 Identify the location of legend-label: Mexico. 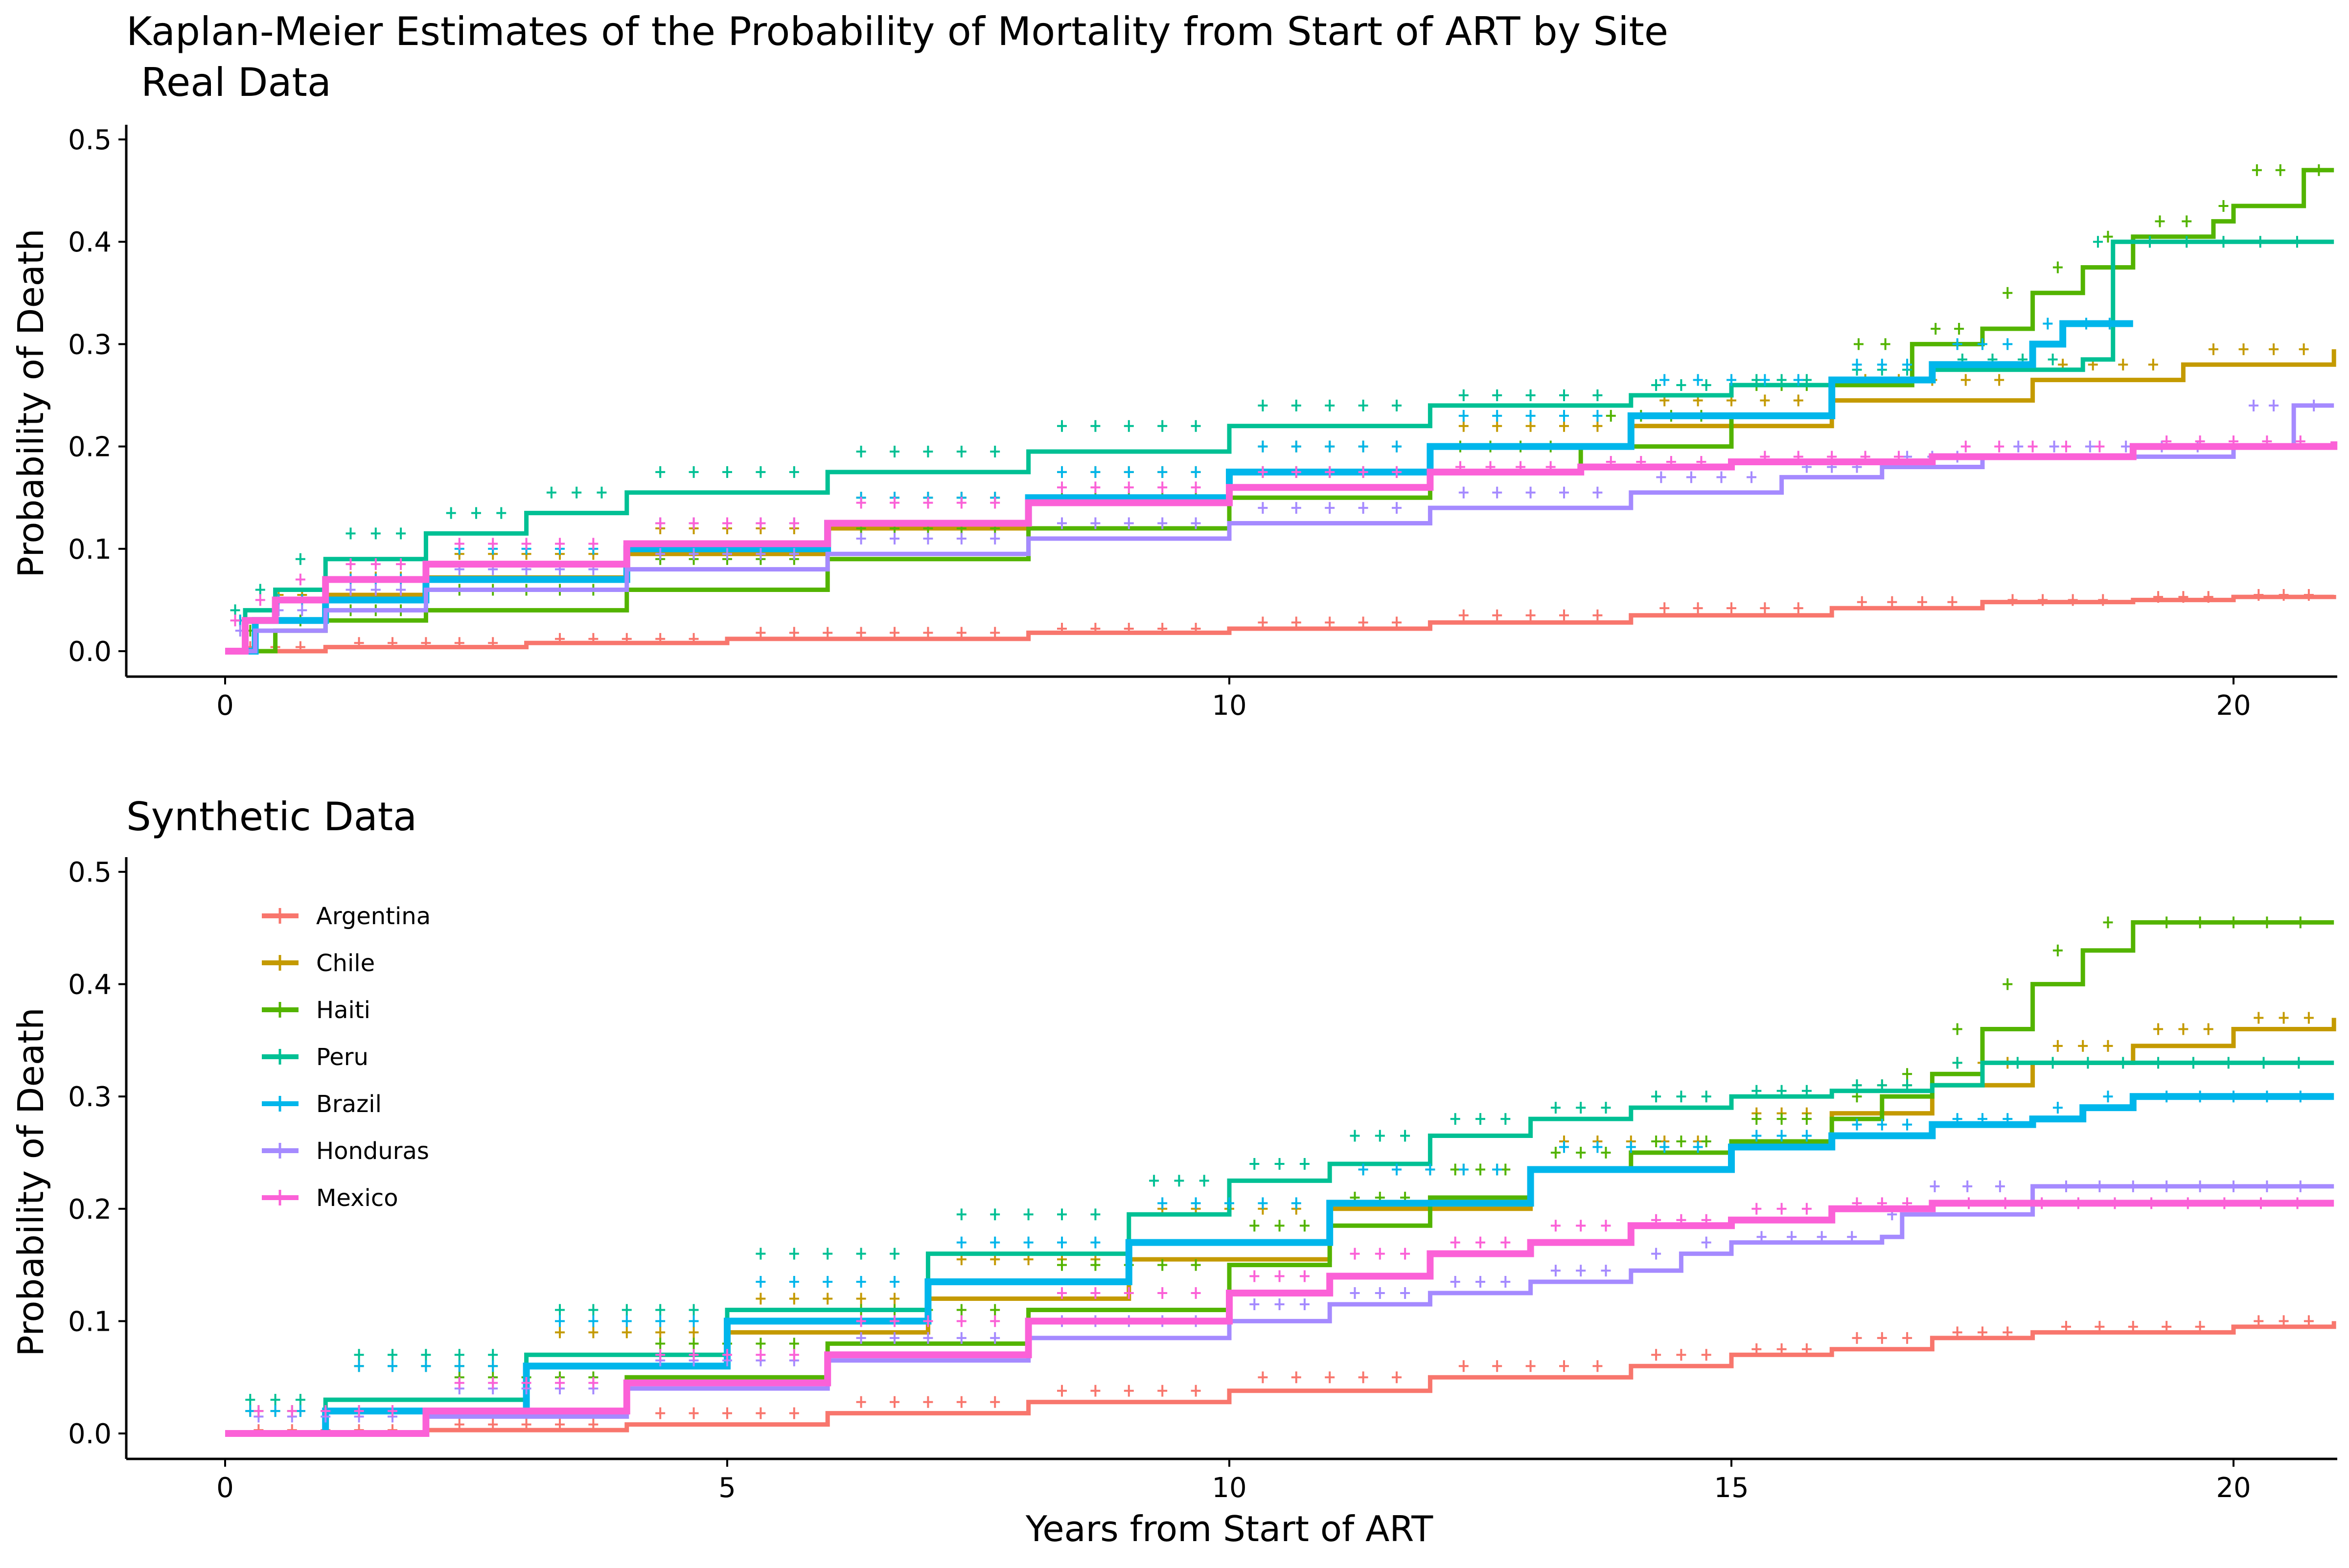
(357, 1198).